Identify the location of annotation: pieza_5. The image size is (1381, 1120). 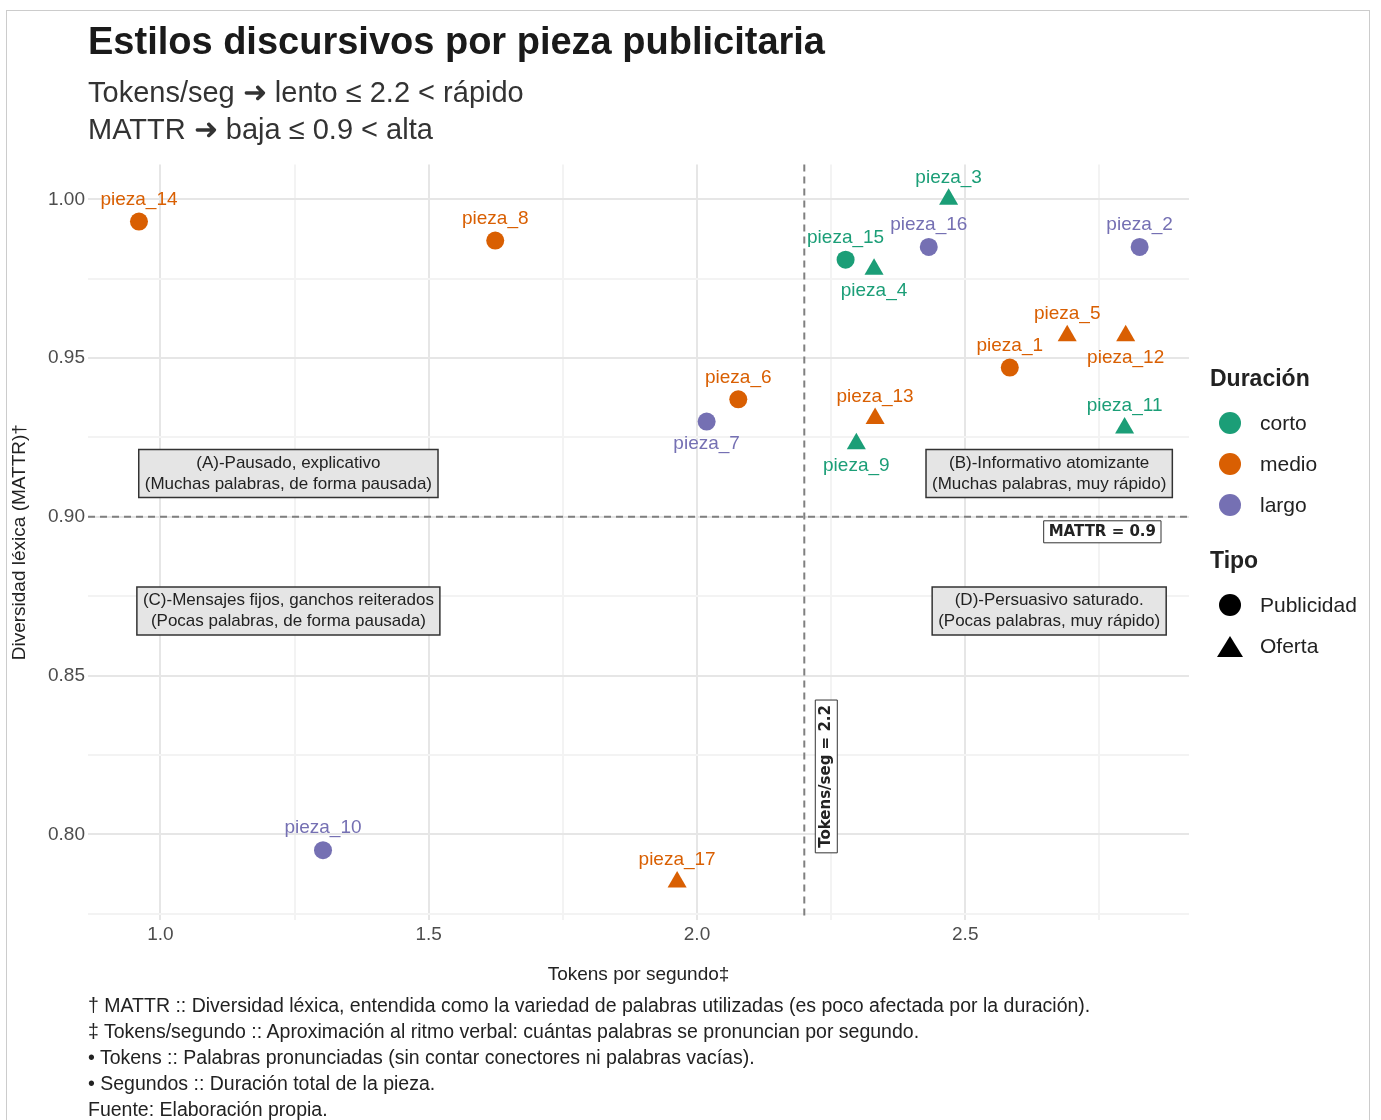
(1067, 313).